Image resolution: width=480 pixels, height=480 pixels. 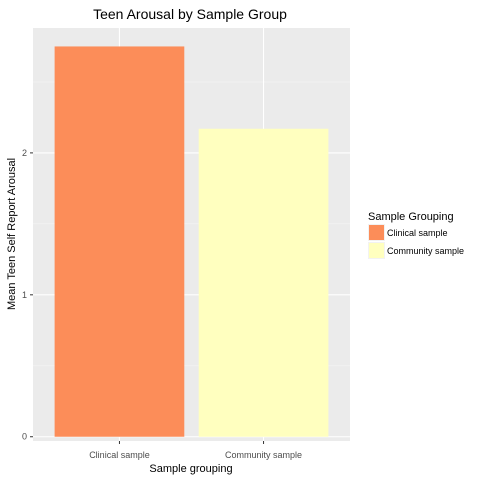 What do you see at coordinates (263, 455) in the screenshot?
I see `x-tick-label: Community sample` at bounding box center [263, 455].